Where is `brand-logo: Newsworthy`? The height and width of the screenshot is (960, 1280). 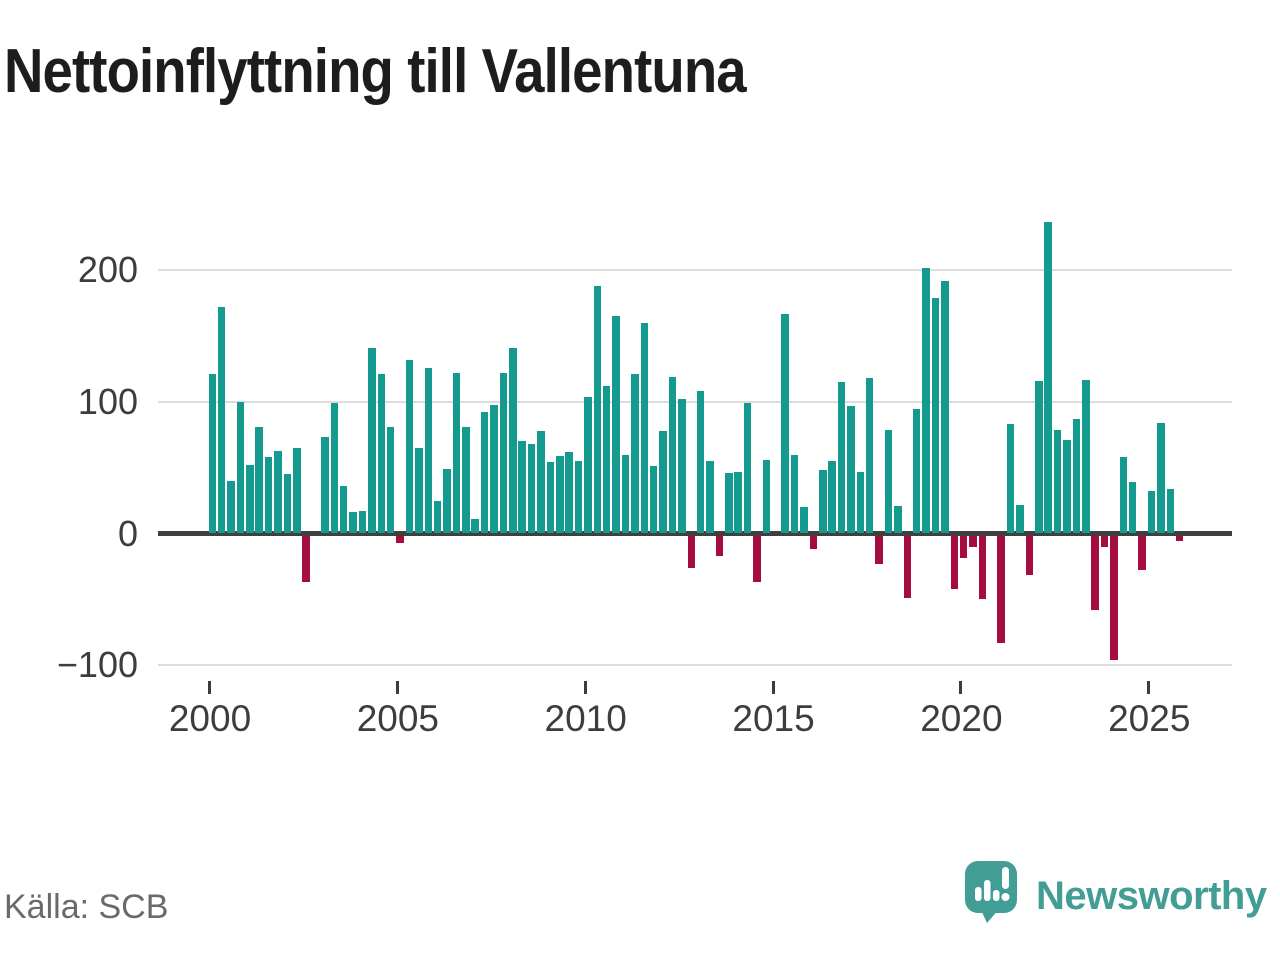
brand-logo: Newsworthy is located at coordinates (1114, 893).